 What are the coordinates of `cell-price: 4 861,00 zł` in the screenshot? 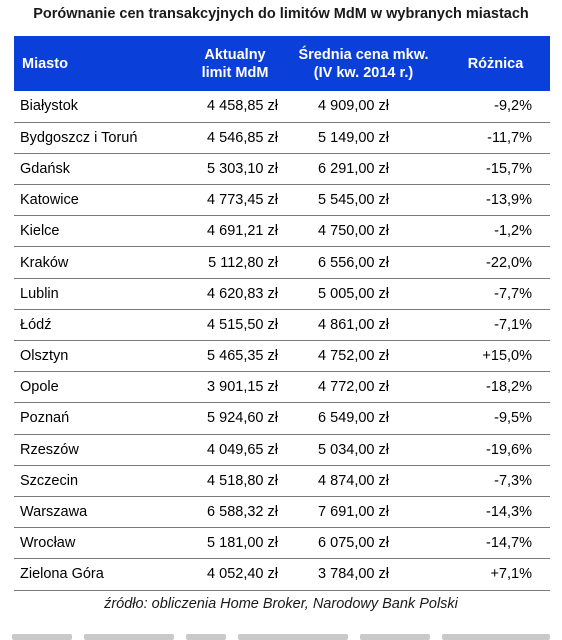 It's located at (353, 324).